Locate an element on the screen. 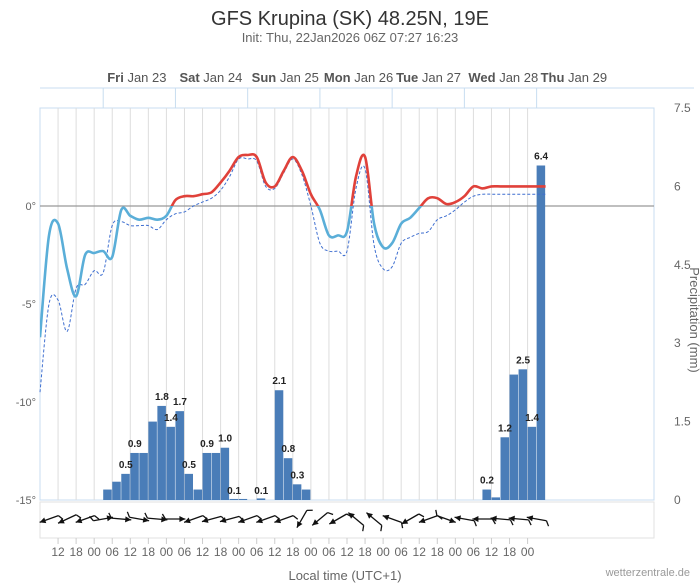  temperature-line-cold is located at coordinates (231, 272).